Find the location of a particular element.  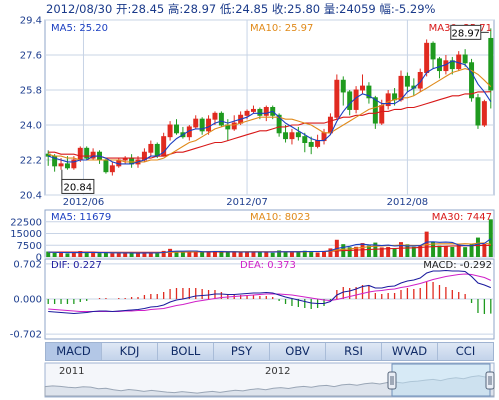

price-tick-label: 20.4 is located at coordinates (31, 196).